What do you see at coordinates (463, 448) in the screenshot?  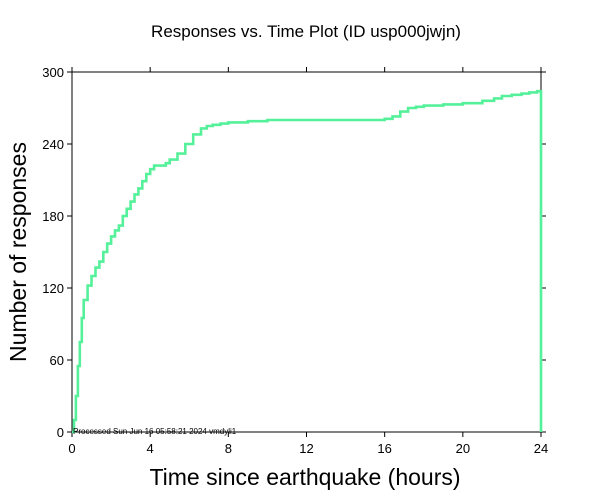 I see `x-tick-label: 20` at bounding box center [463, 448].